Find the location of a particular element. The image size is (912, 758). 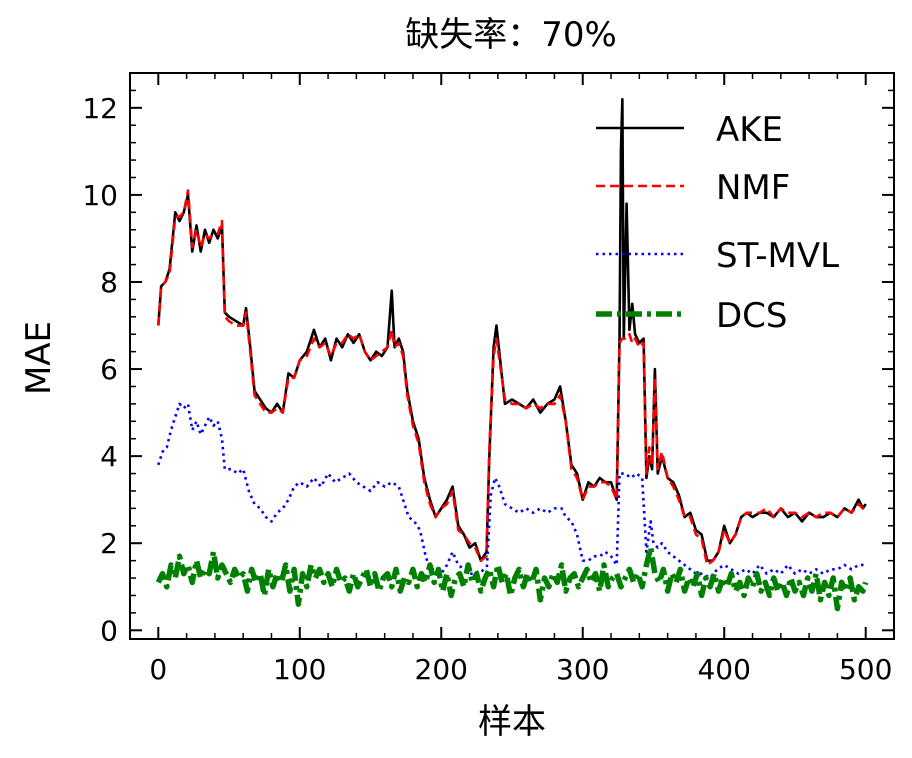

y-tick-label: 4 is located at coordinates (109, 456).